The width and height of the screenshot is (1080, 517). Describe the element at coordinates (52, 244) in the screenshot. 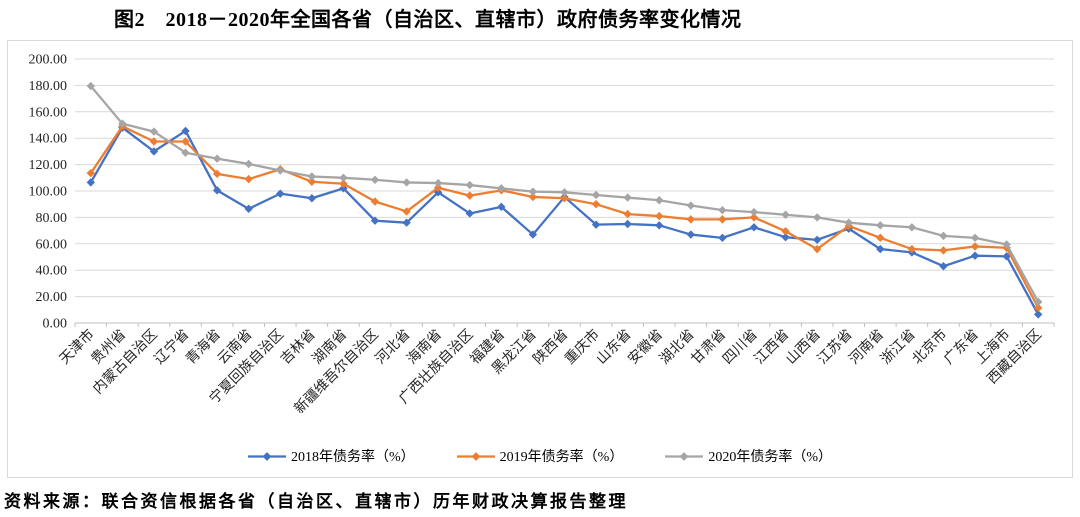

I see `y-tick-label: 60.00` at that location.